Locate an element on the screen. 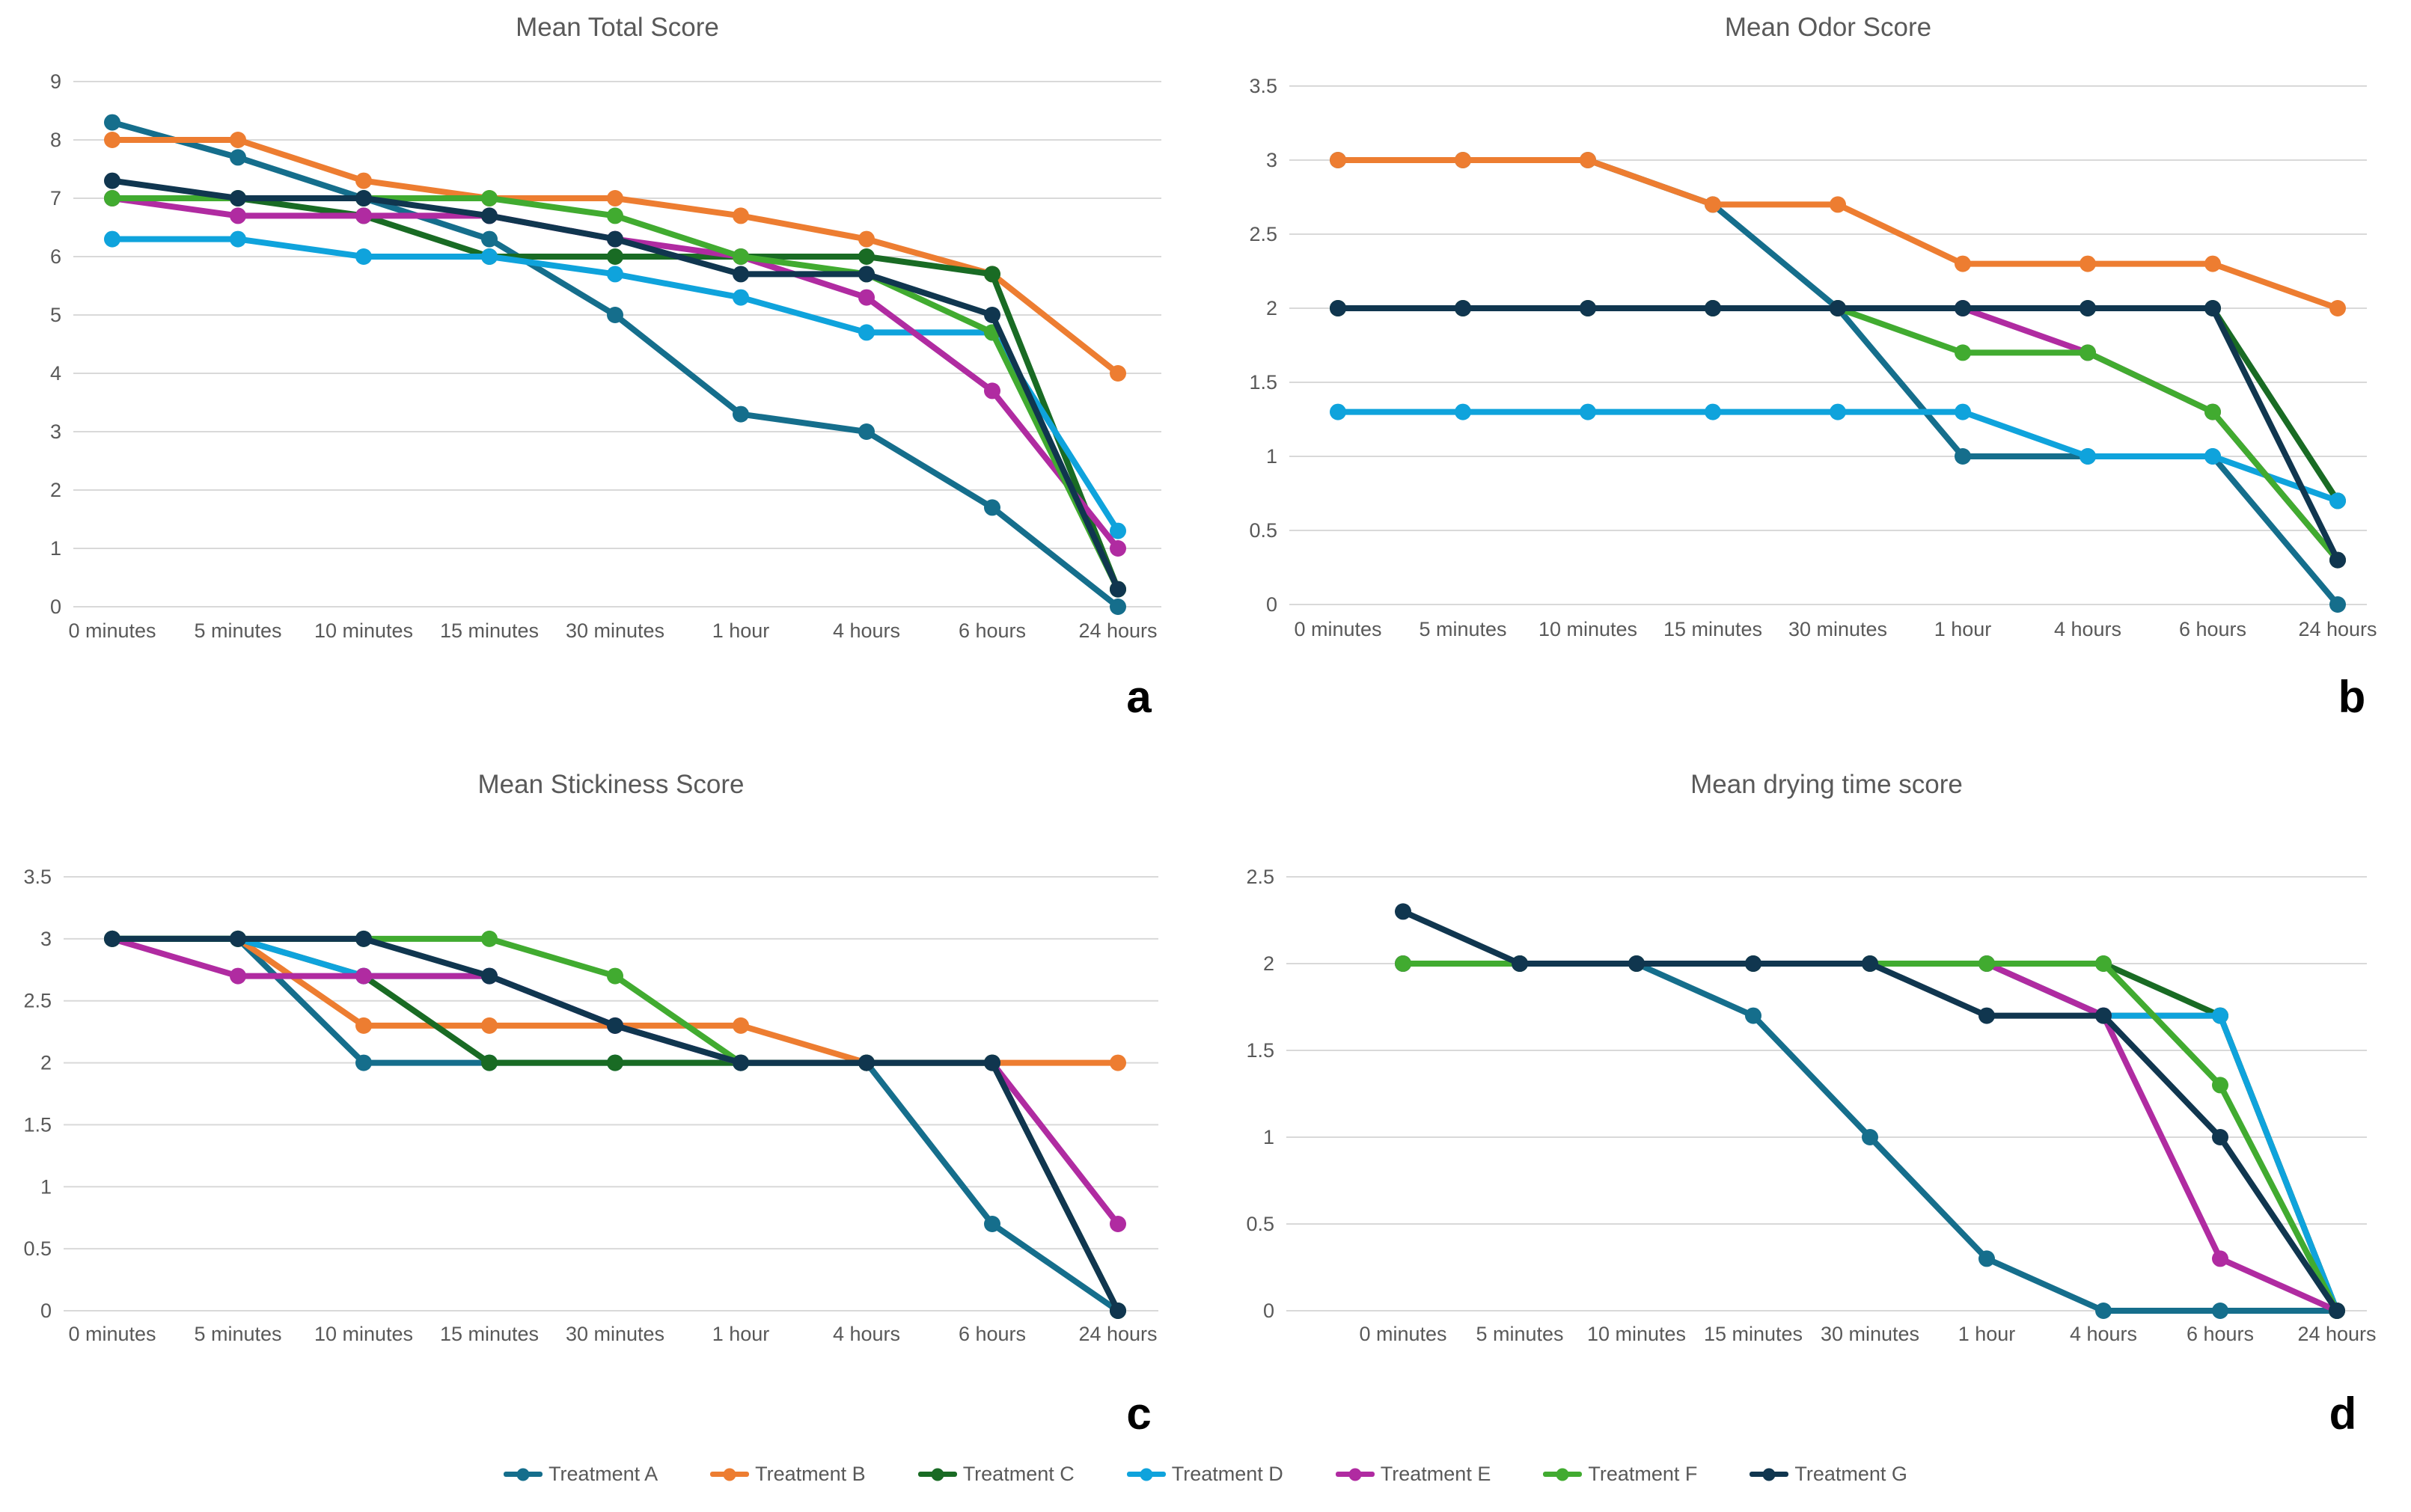  legend-item-treatment-g: Treatment G is located at coordinates (1828, 1474).